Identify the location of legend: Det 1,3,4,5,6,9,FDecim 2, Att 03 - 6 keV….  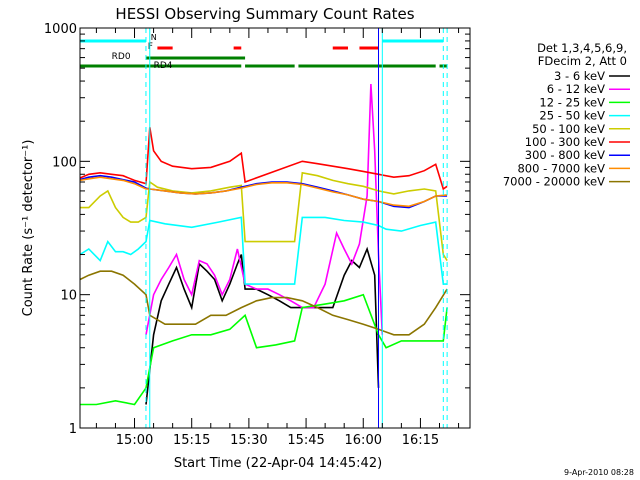
(566, 115).